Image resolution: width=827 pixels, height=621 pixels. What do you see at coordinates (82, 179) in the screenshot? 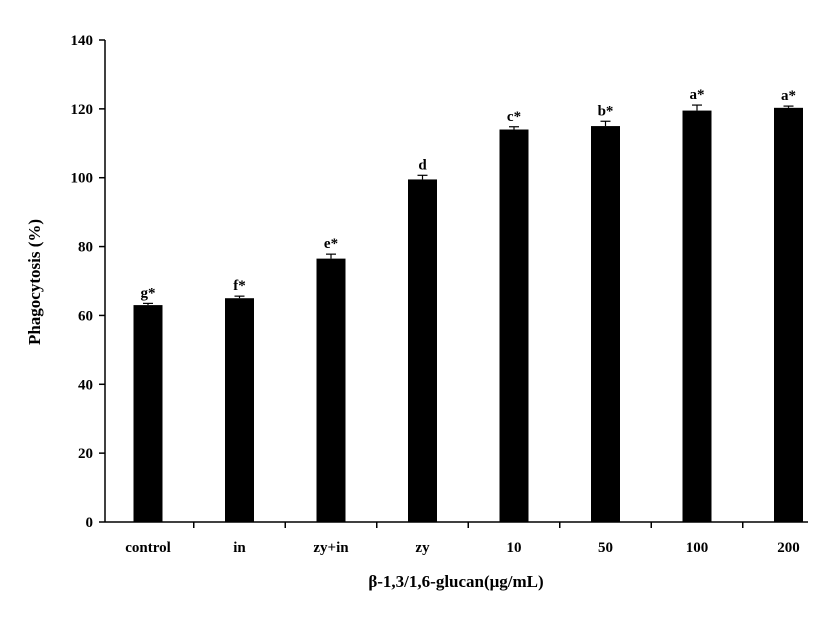
I see `y-tick-label: 100` at bounding box center [82, 179].